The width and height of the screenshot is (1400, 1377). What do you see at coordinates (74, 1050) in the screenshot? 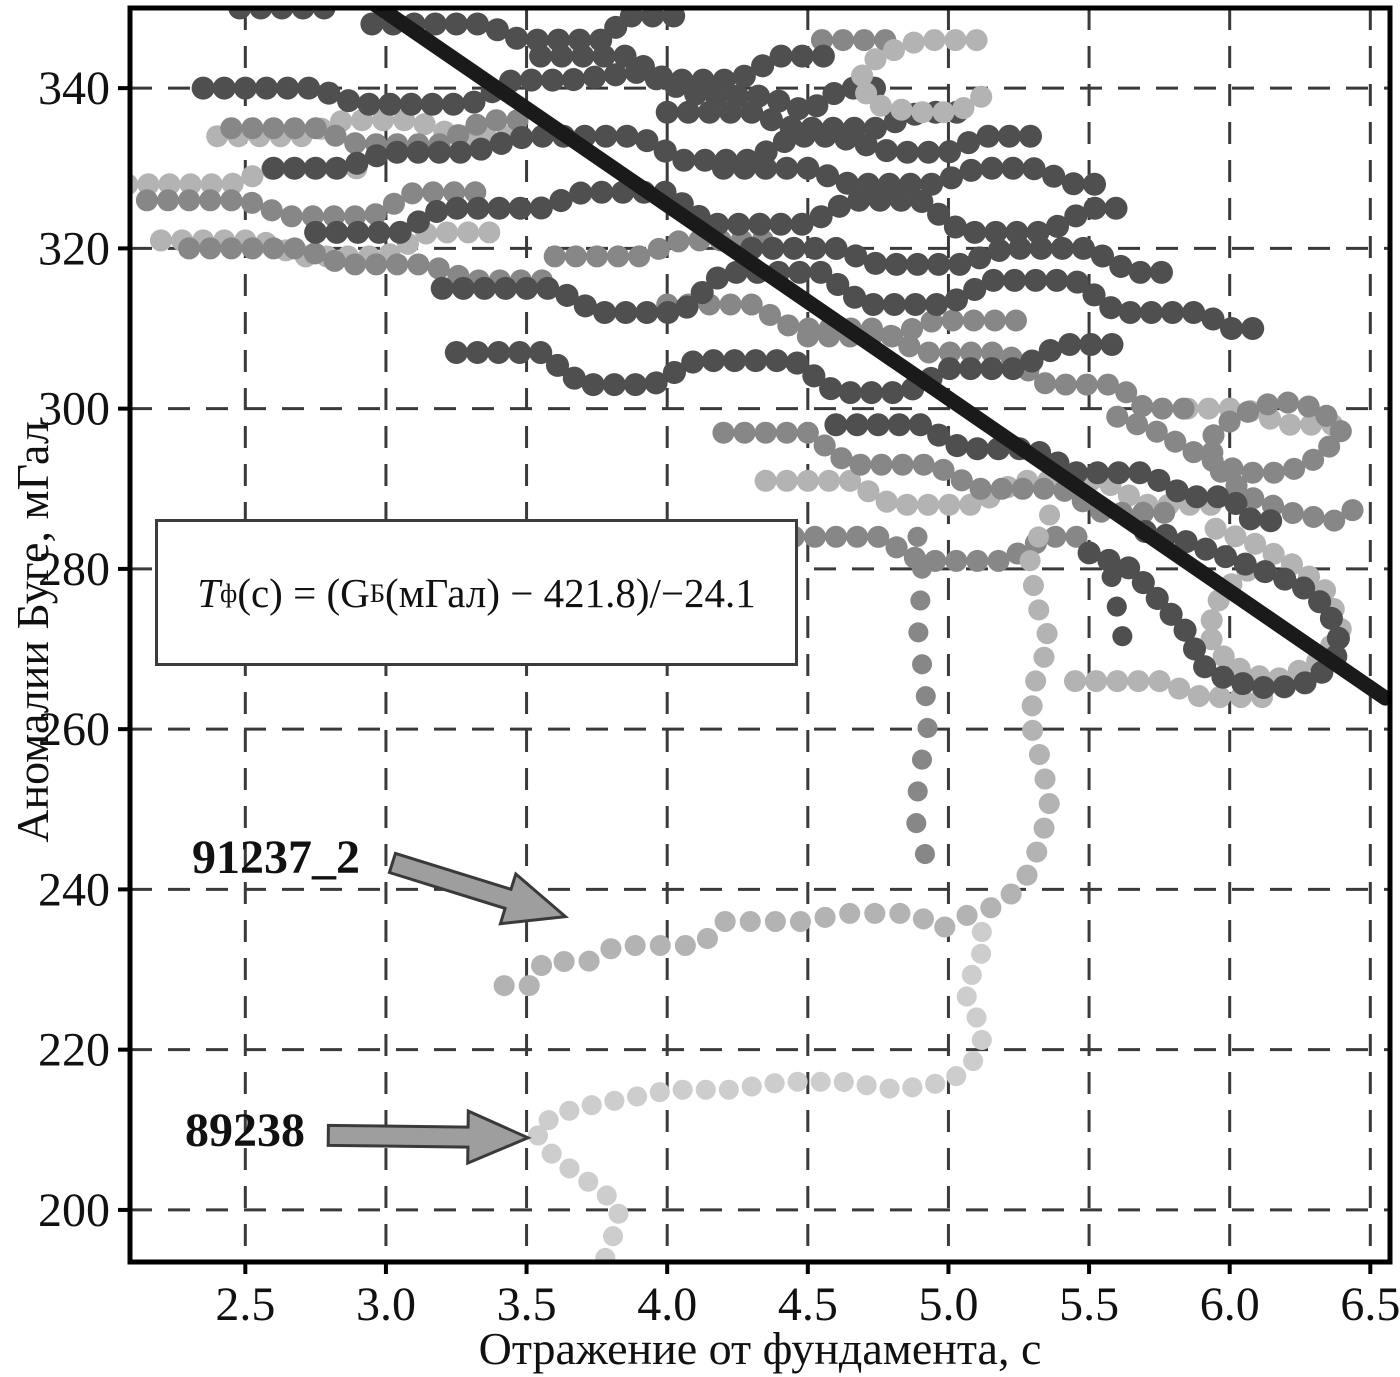
I see `y-tick-label: 220` at bounding box center [74, 1050].